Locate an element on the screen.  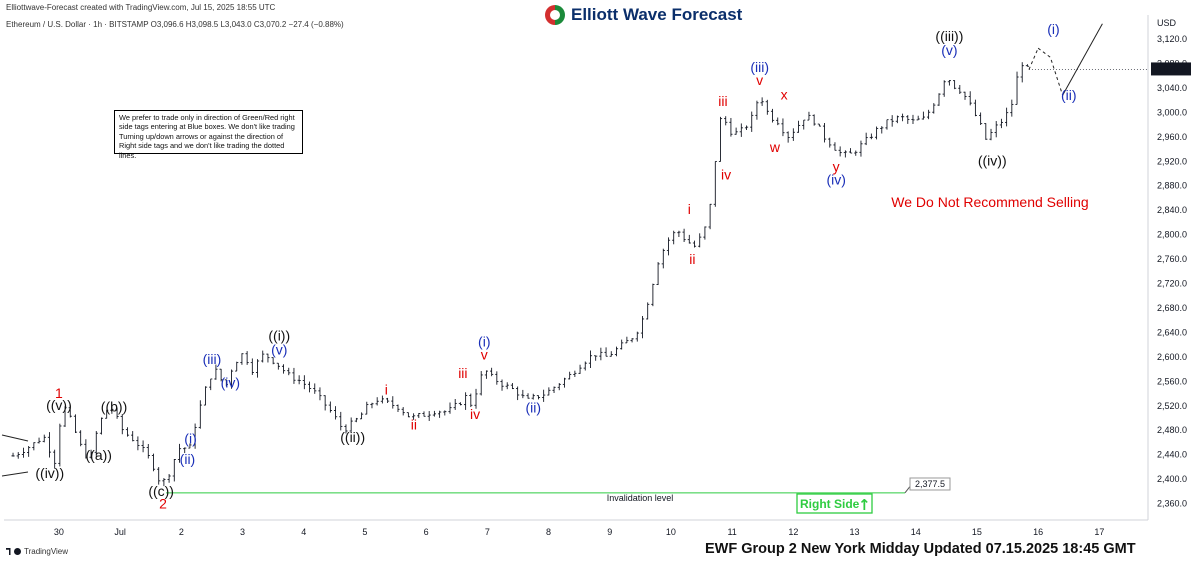
y-tick-label: 2,760.0 is located at coordinates (1172, 259).